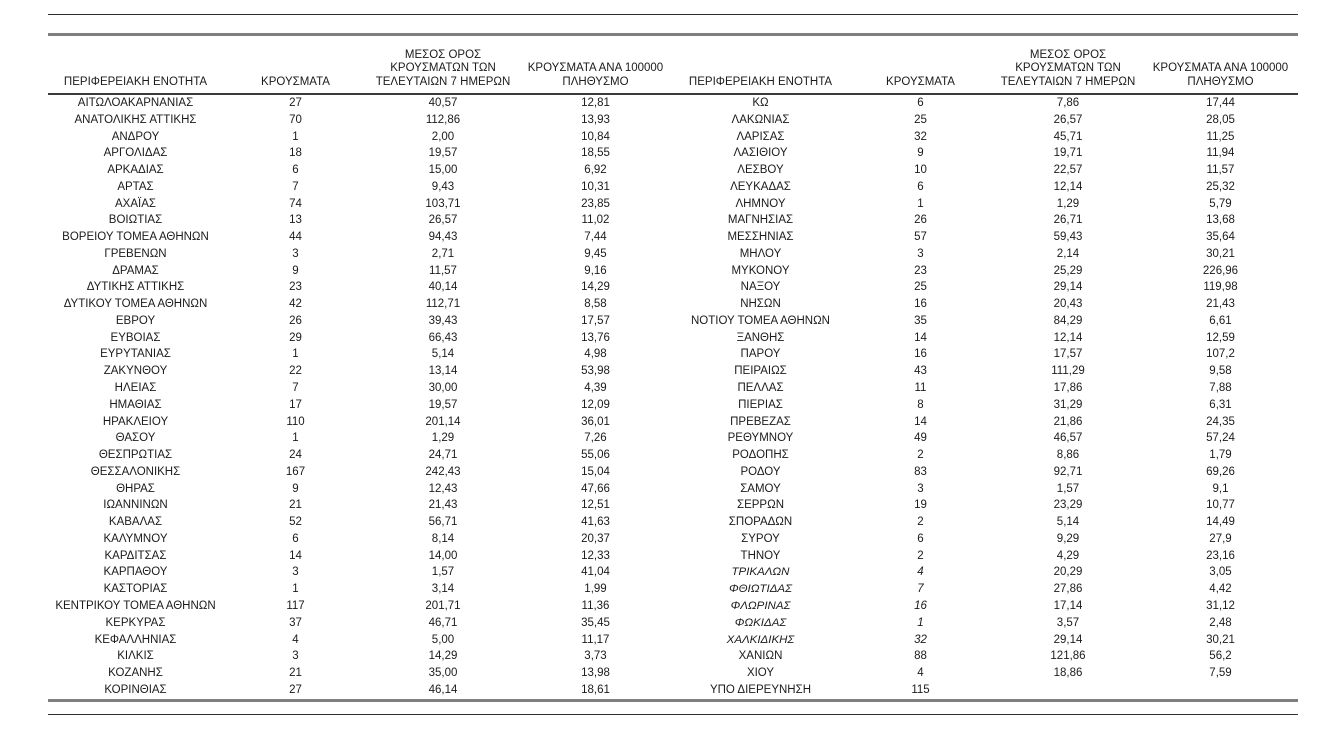 This screenshot has height=745, width=1329. What do you see at coordinates (135, 253) in the screenshot?
I see `region-cell: ΓΡΕΒΕΝΩΝ` at bounding box center [135, 253].